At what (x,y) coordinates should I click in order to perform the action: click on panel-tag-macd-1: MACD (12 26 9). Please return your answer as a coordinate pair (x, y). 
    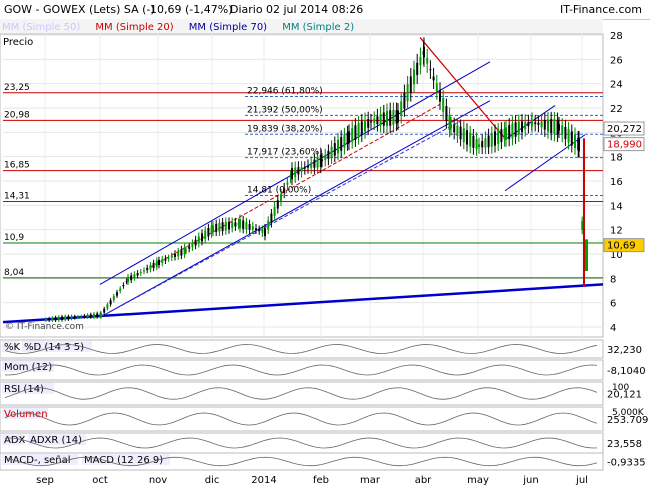
    Looking at the image, I should click on (123, 460).